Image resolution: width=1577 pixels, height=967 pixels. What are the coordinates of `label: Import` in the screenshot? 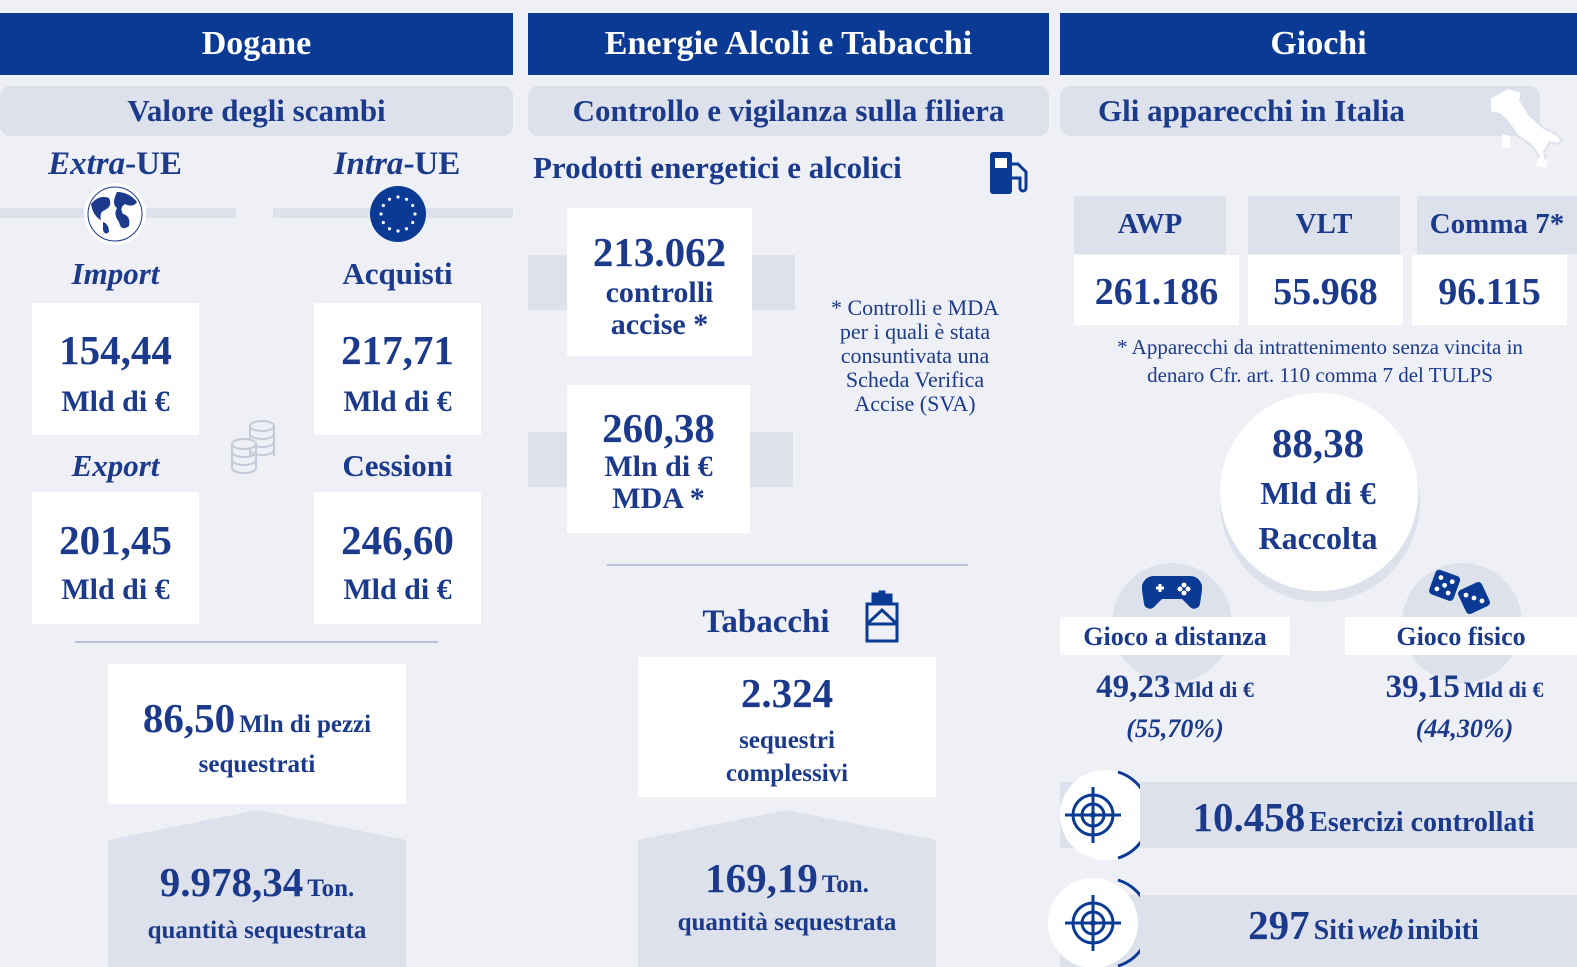 It's located at (115, 273).